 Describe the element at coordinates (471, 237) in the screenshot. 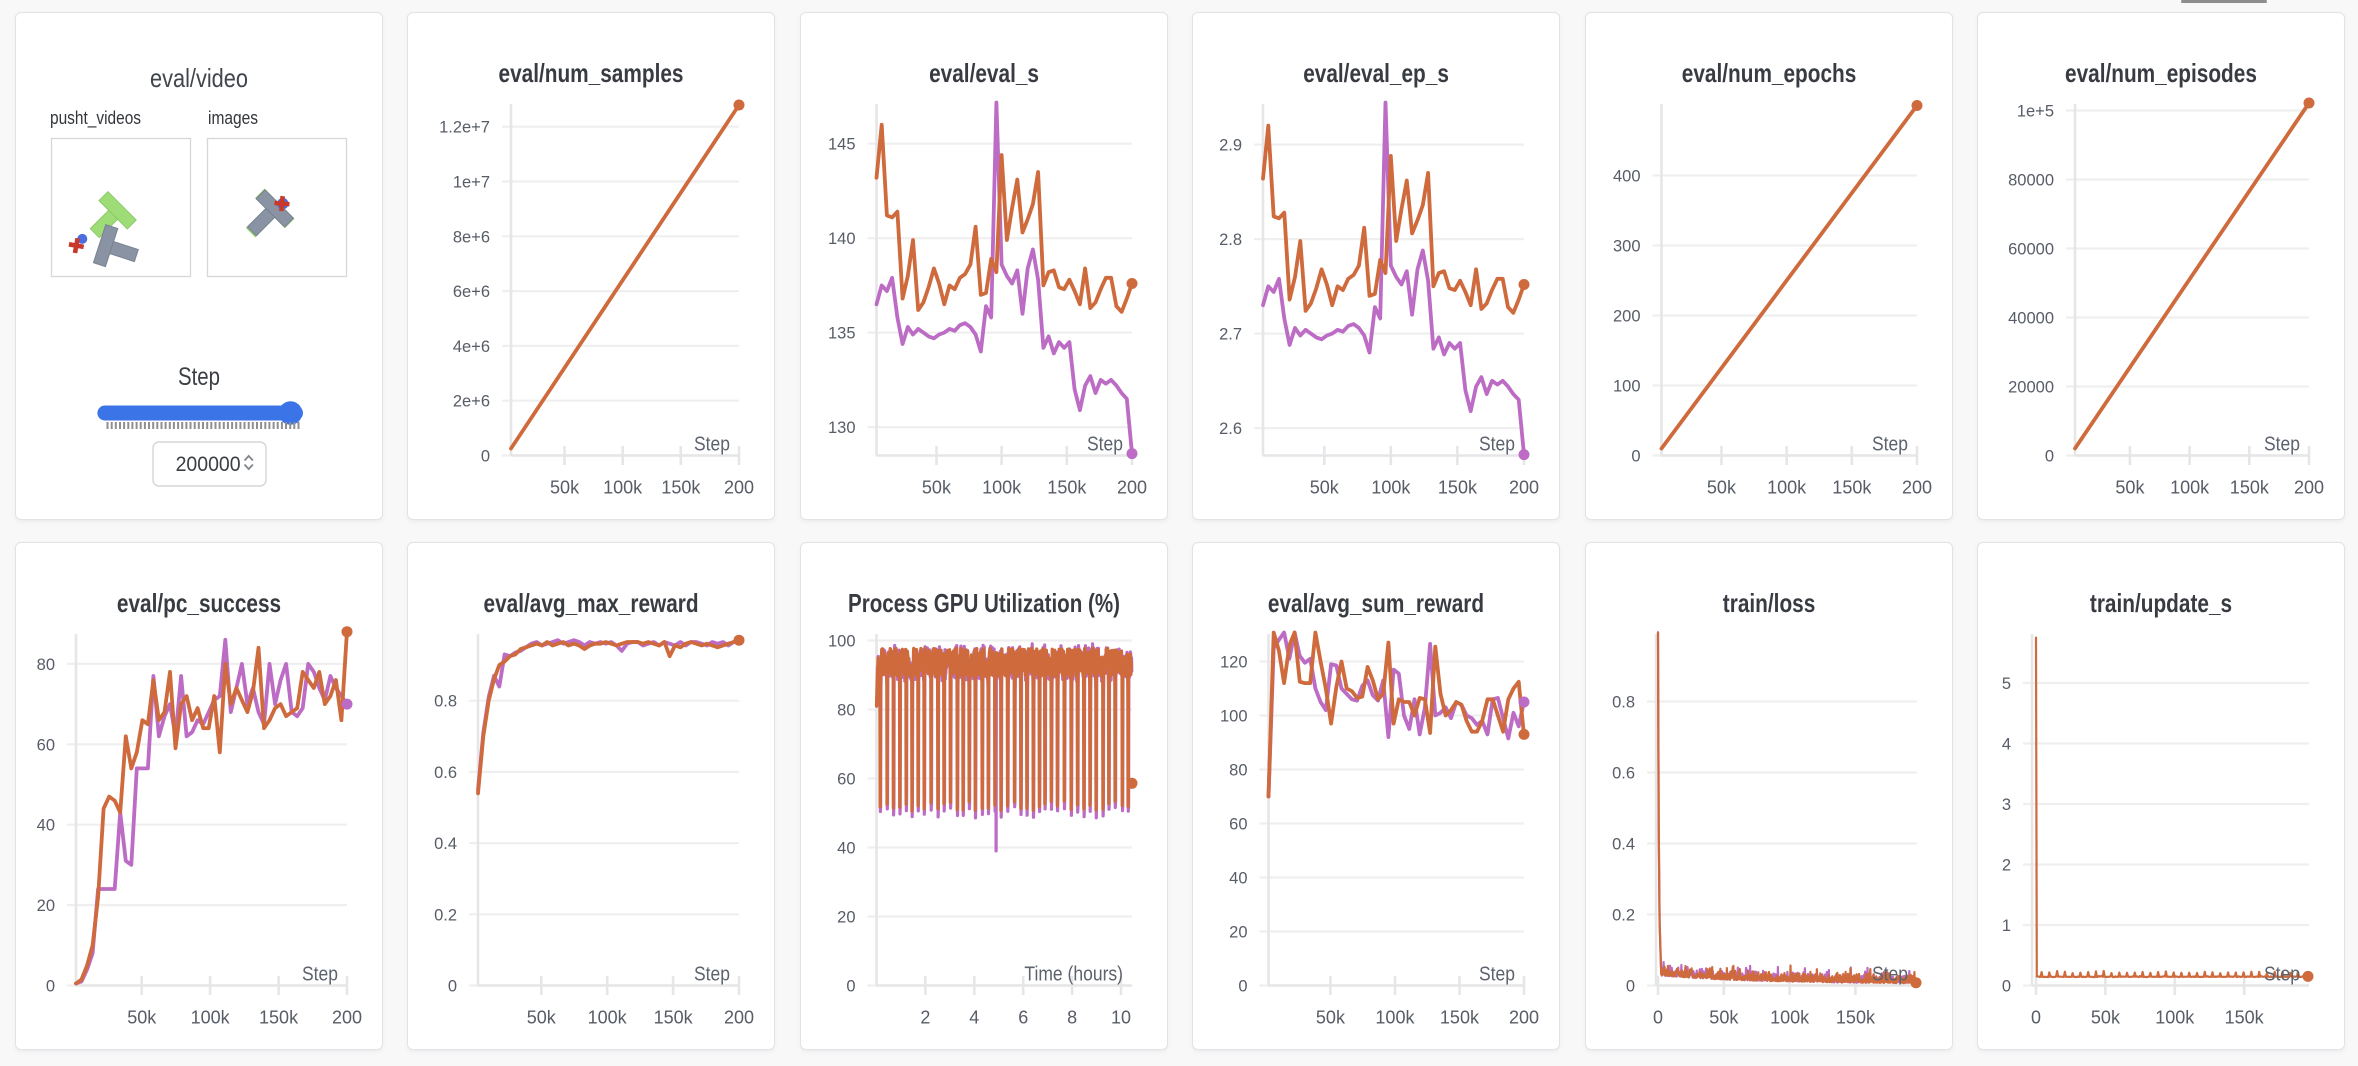

I see `svg-text: 8e+6` at that location.